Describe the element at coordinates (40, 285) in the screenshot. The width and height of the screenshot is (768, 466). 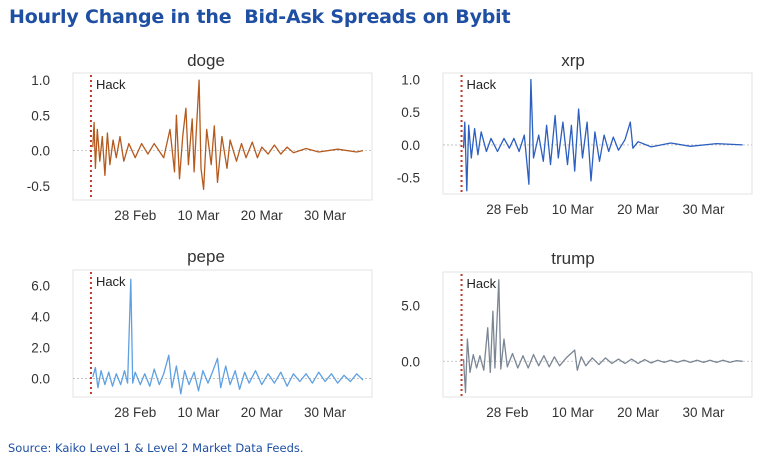
I see `y-tick-label: 6.0` at that location.